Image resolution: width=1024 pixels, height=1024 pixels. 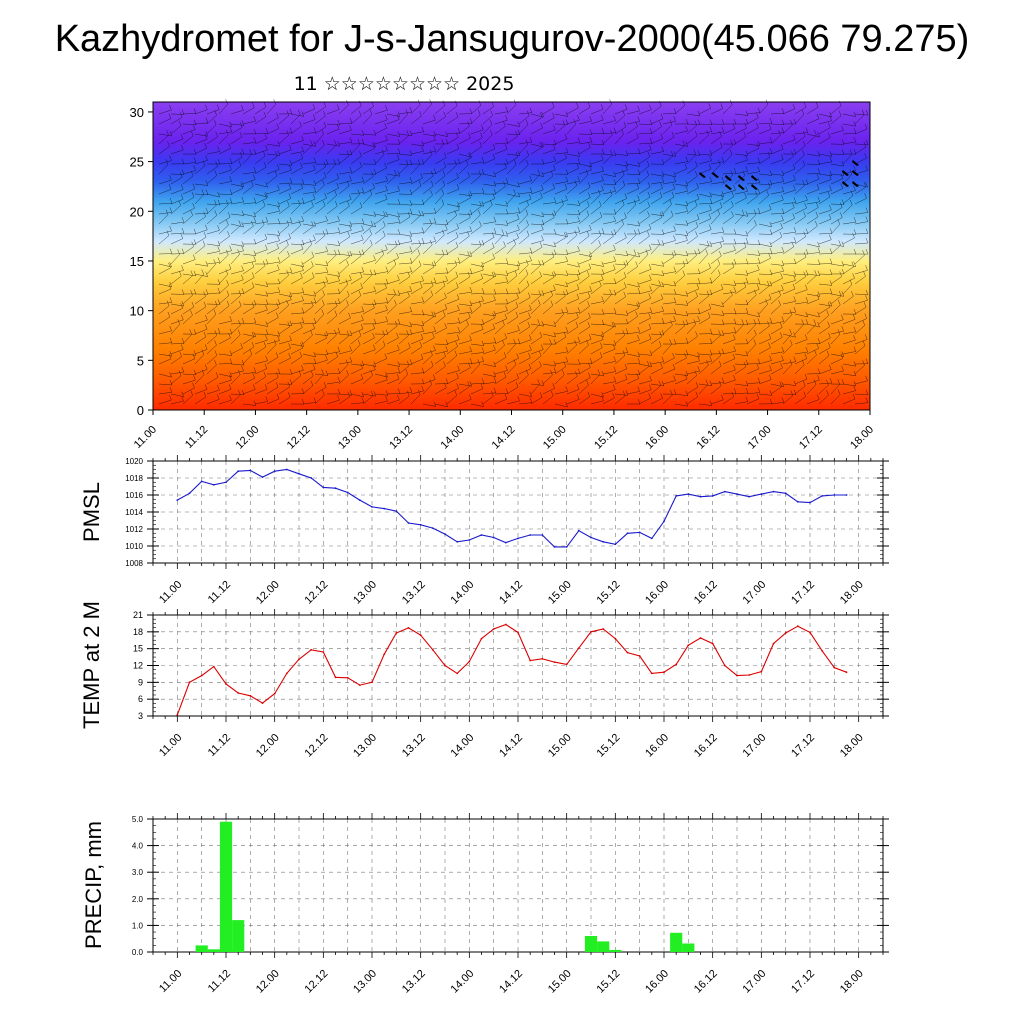 I want to click on x-tick-label: 11.00, so click(x=170, y=745).